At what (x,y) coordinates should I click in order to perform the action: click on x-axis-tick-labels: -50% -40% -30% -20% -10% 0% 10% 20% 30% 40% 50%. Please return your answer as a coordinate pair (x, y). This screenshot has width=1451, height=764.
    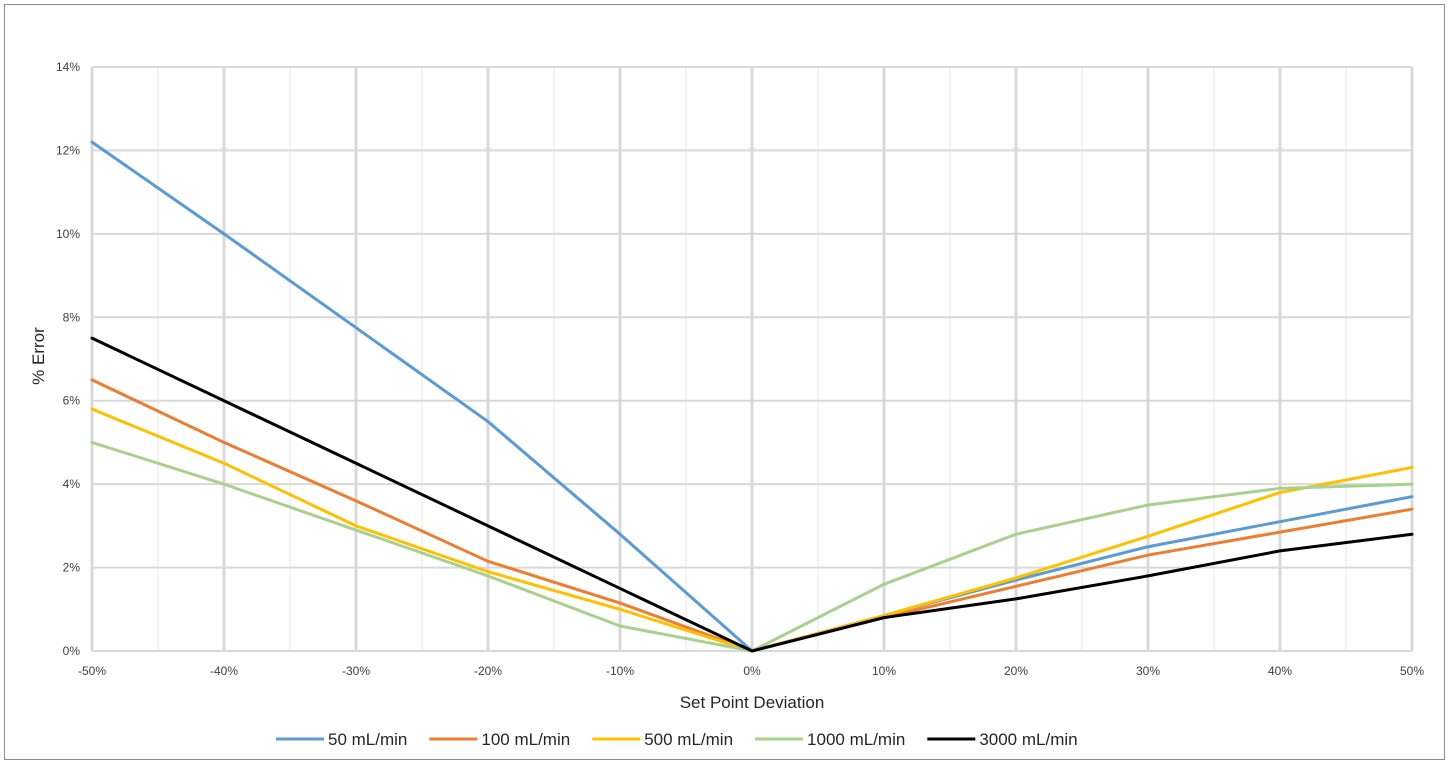
    Looking at the image, I should click on (751, 671).